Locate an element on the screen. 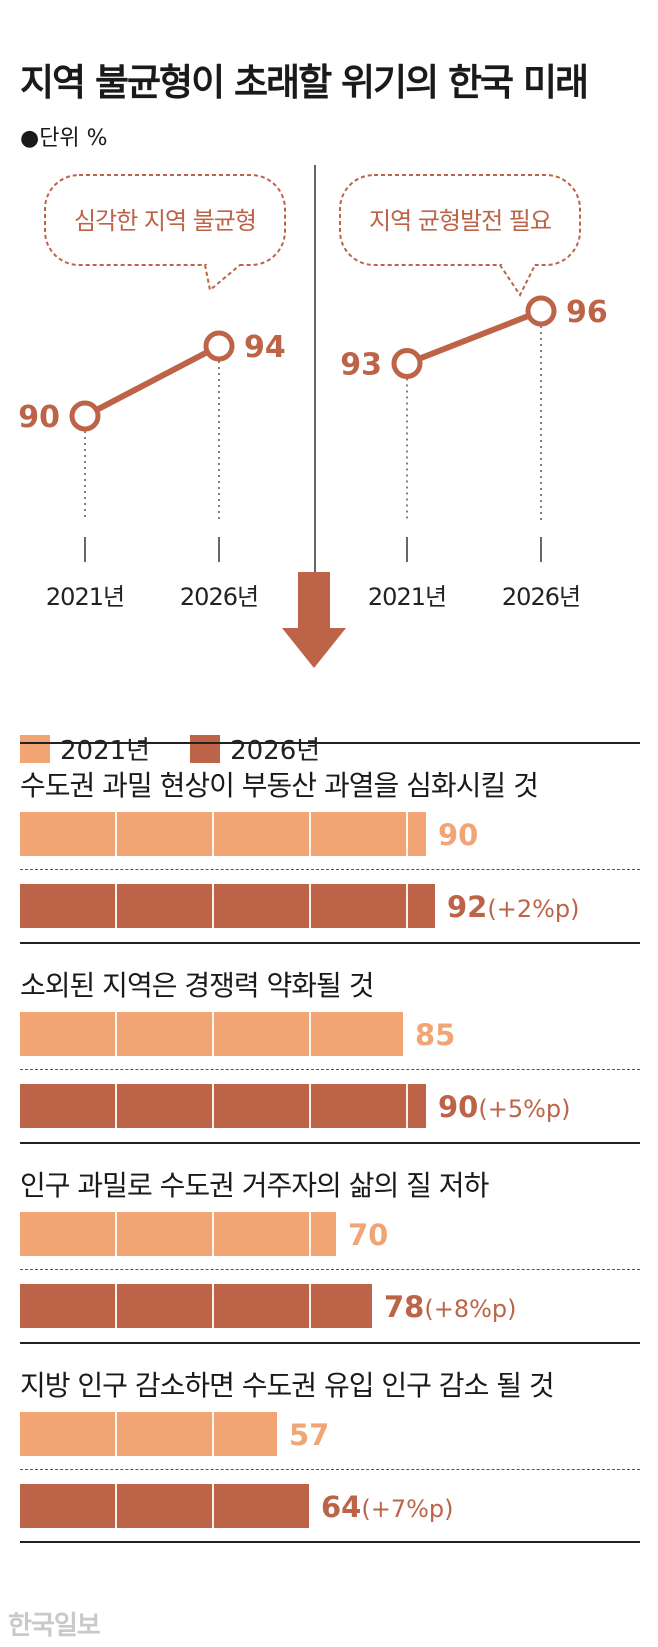 The height and width of the screenshot is (1647, 658). callout-text-1: 심각한 지역 불균형 is located at coordinates (165, 221).